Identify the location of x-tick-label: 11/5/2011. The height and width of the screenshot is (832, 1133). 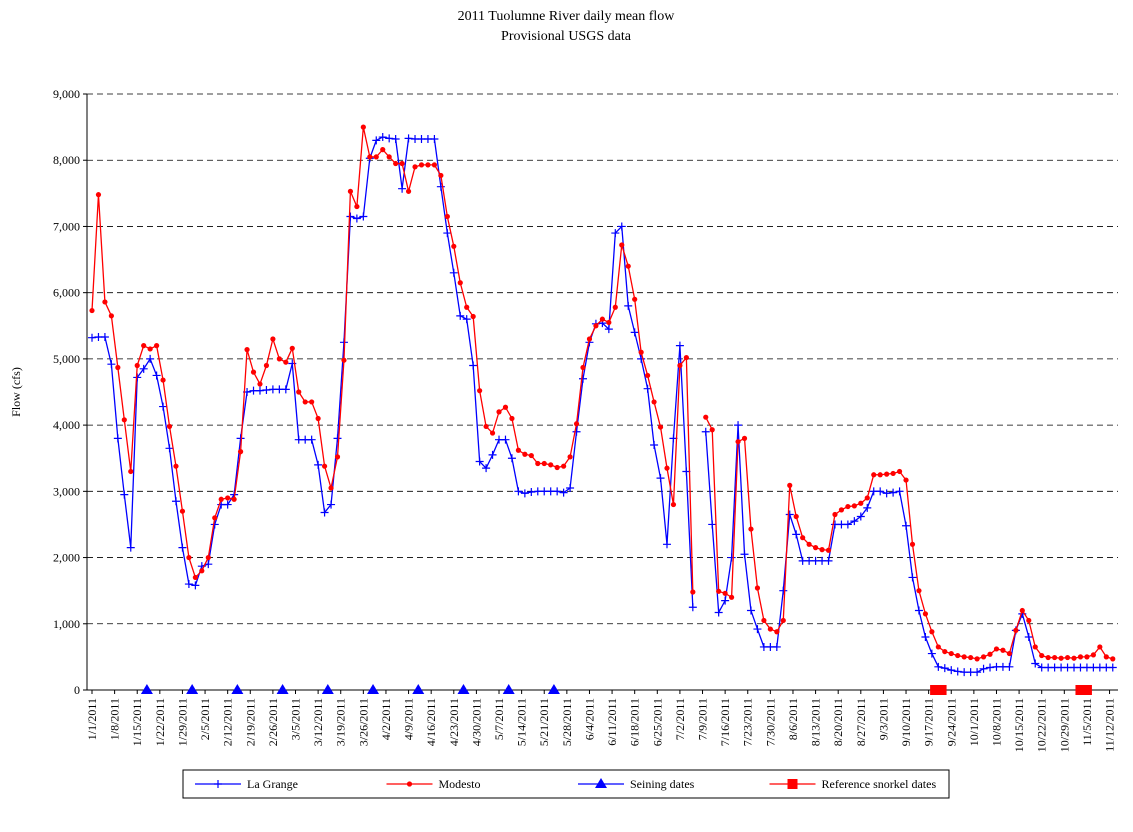
(1087, 722).